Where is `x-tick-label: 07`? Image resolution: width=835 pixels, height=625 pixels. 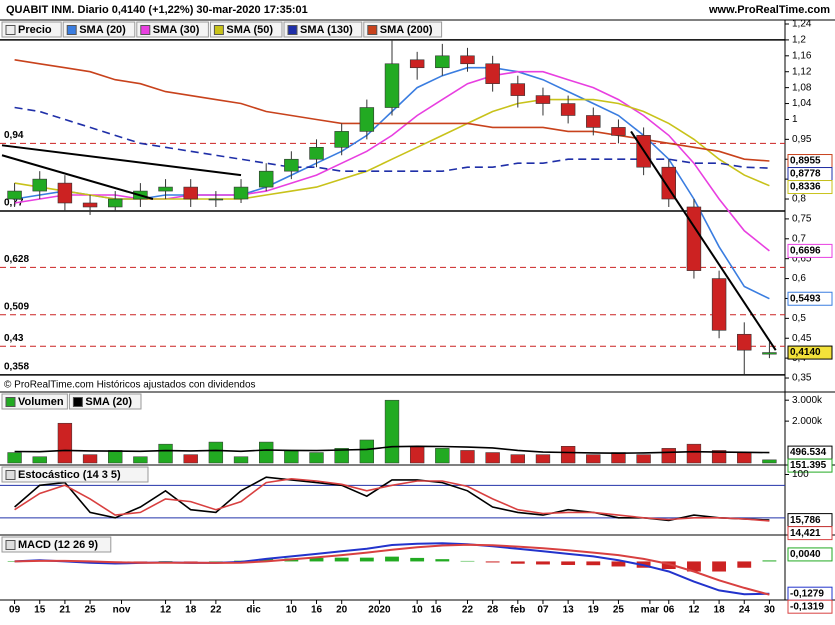 x-tick-label: 07 is located at coordinates (543, 610).